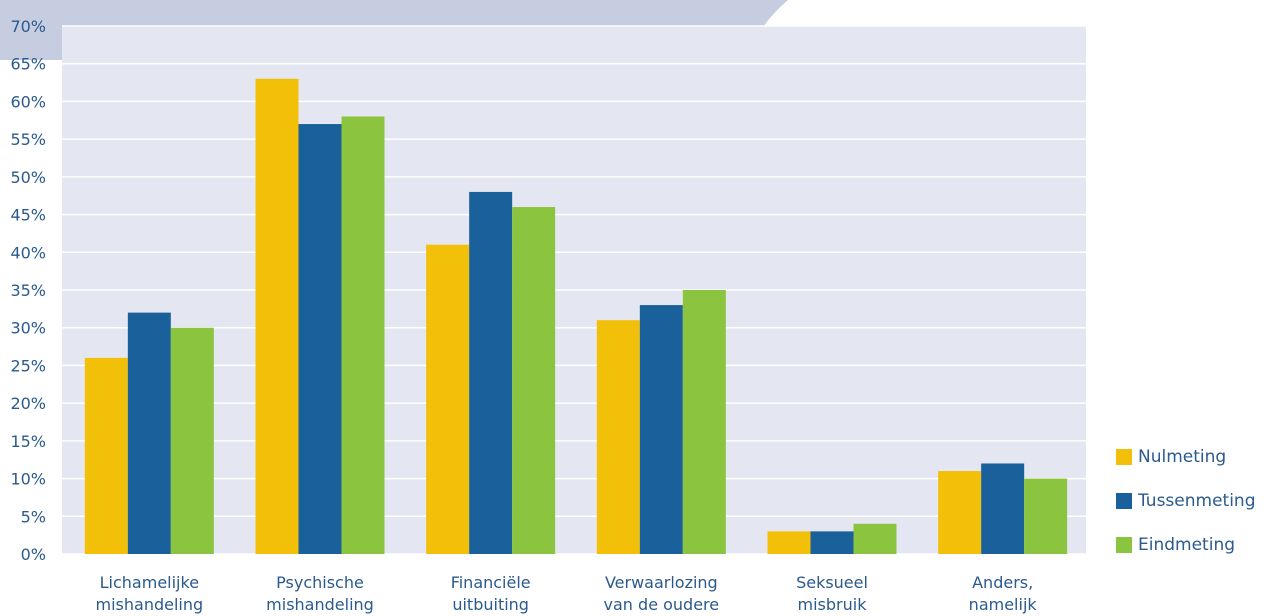 The width and height of the screenshot is (1272, 616). What do you see at coordinates (28, 403) in the screenshot?
I see `y-tick-label: 20%` at bounding box center [28, 403].